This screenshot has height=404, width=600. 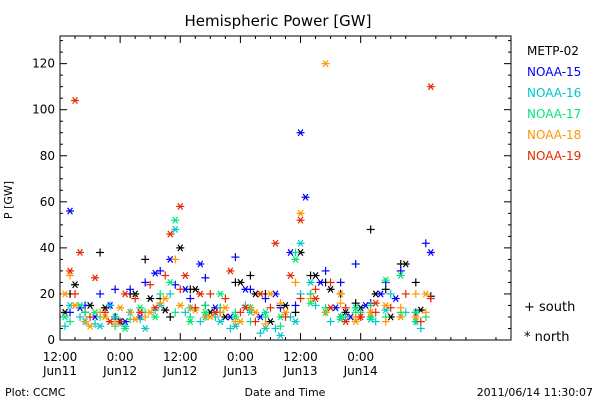 I want to click on y-tick-label: 100, so click(x=43, y=110).